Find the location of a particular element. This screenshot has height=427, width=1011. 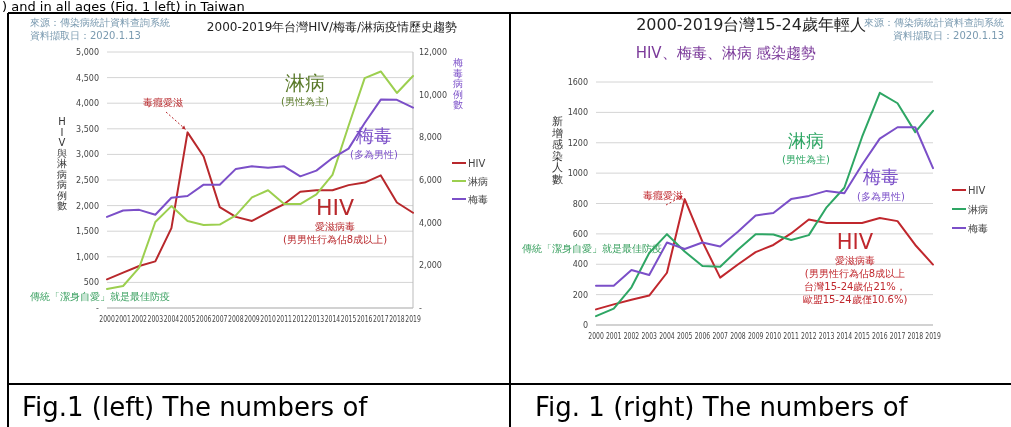

line-series is located at coordinates (260, 158).